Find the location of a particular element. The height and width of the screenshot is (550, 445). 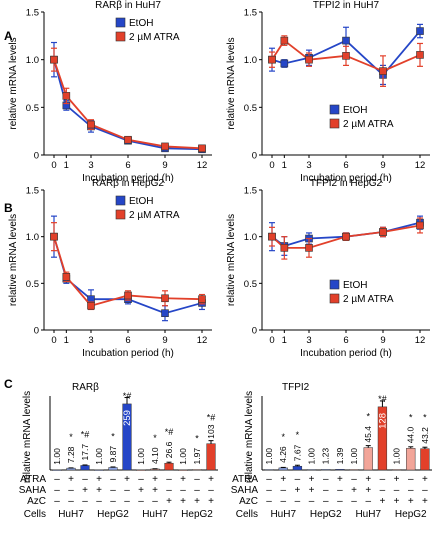

y-tick-label: 1.0 is located at coordinates (250, 237).